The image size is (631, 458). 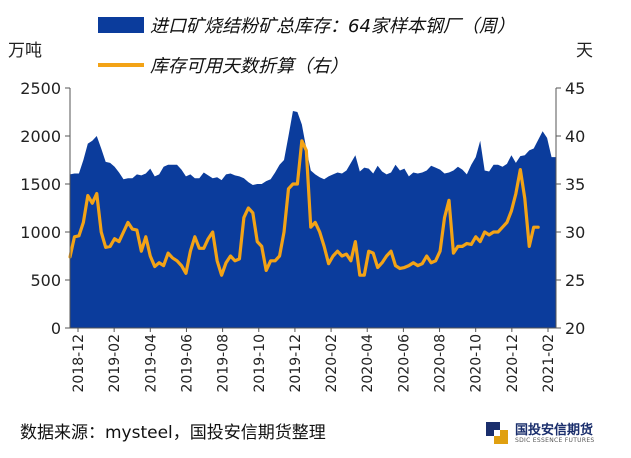 What do you see at coordinates (555, 440) in the screenshot?
I see `logo-subtext: SDIC ESSENCE FUTURES` at bounding box center [555, 440].